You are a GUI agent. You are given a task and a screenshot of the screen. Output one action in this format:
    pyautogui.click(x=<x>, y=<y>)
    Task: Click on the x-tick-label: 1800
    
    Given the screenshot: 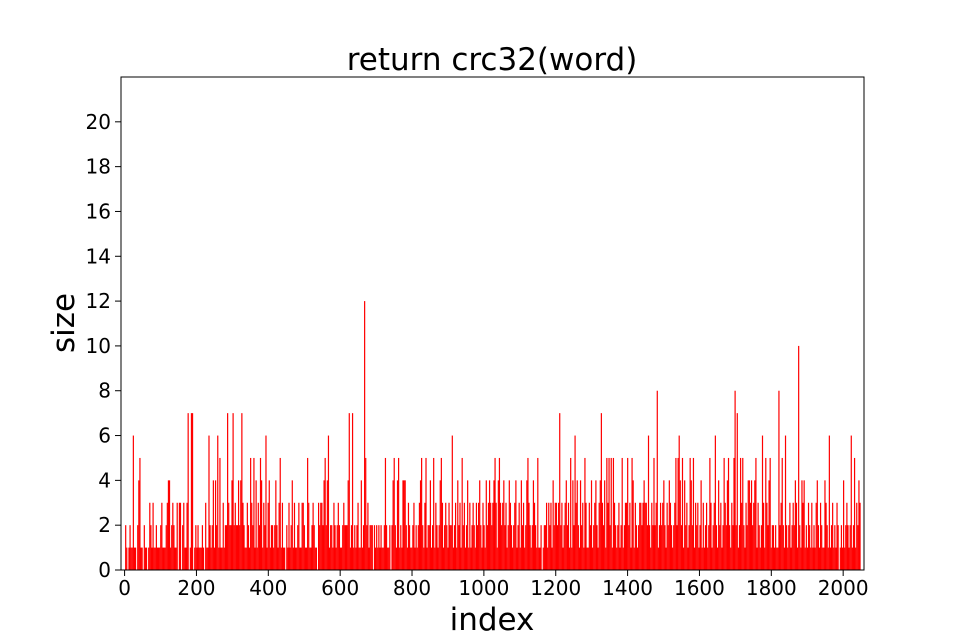 What is the action you would take?
    pyautogui.click(x=771, y=588)
    